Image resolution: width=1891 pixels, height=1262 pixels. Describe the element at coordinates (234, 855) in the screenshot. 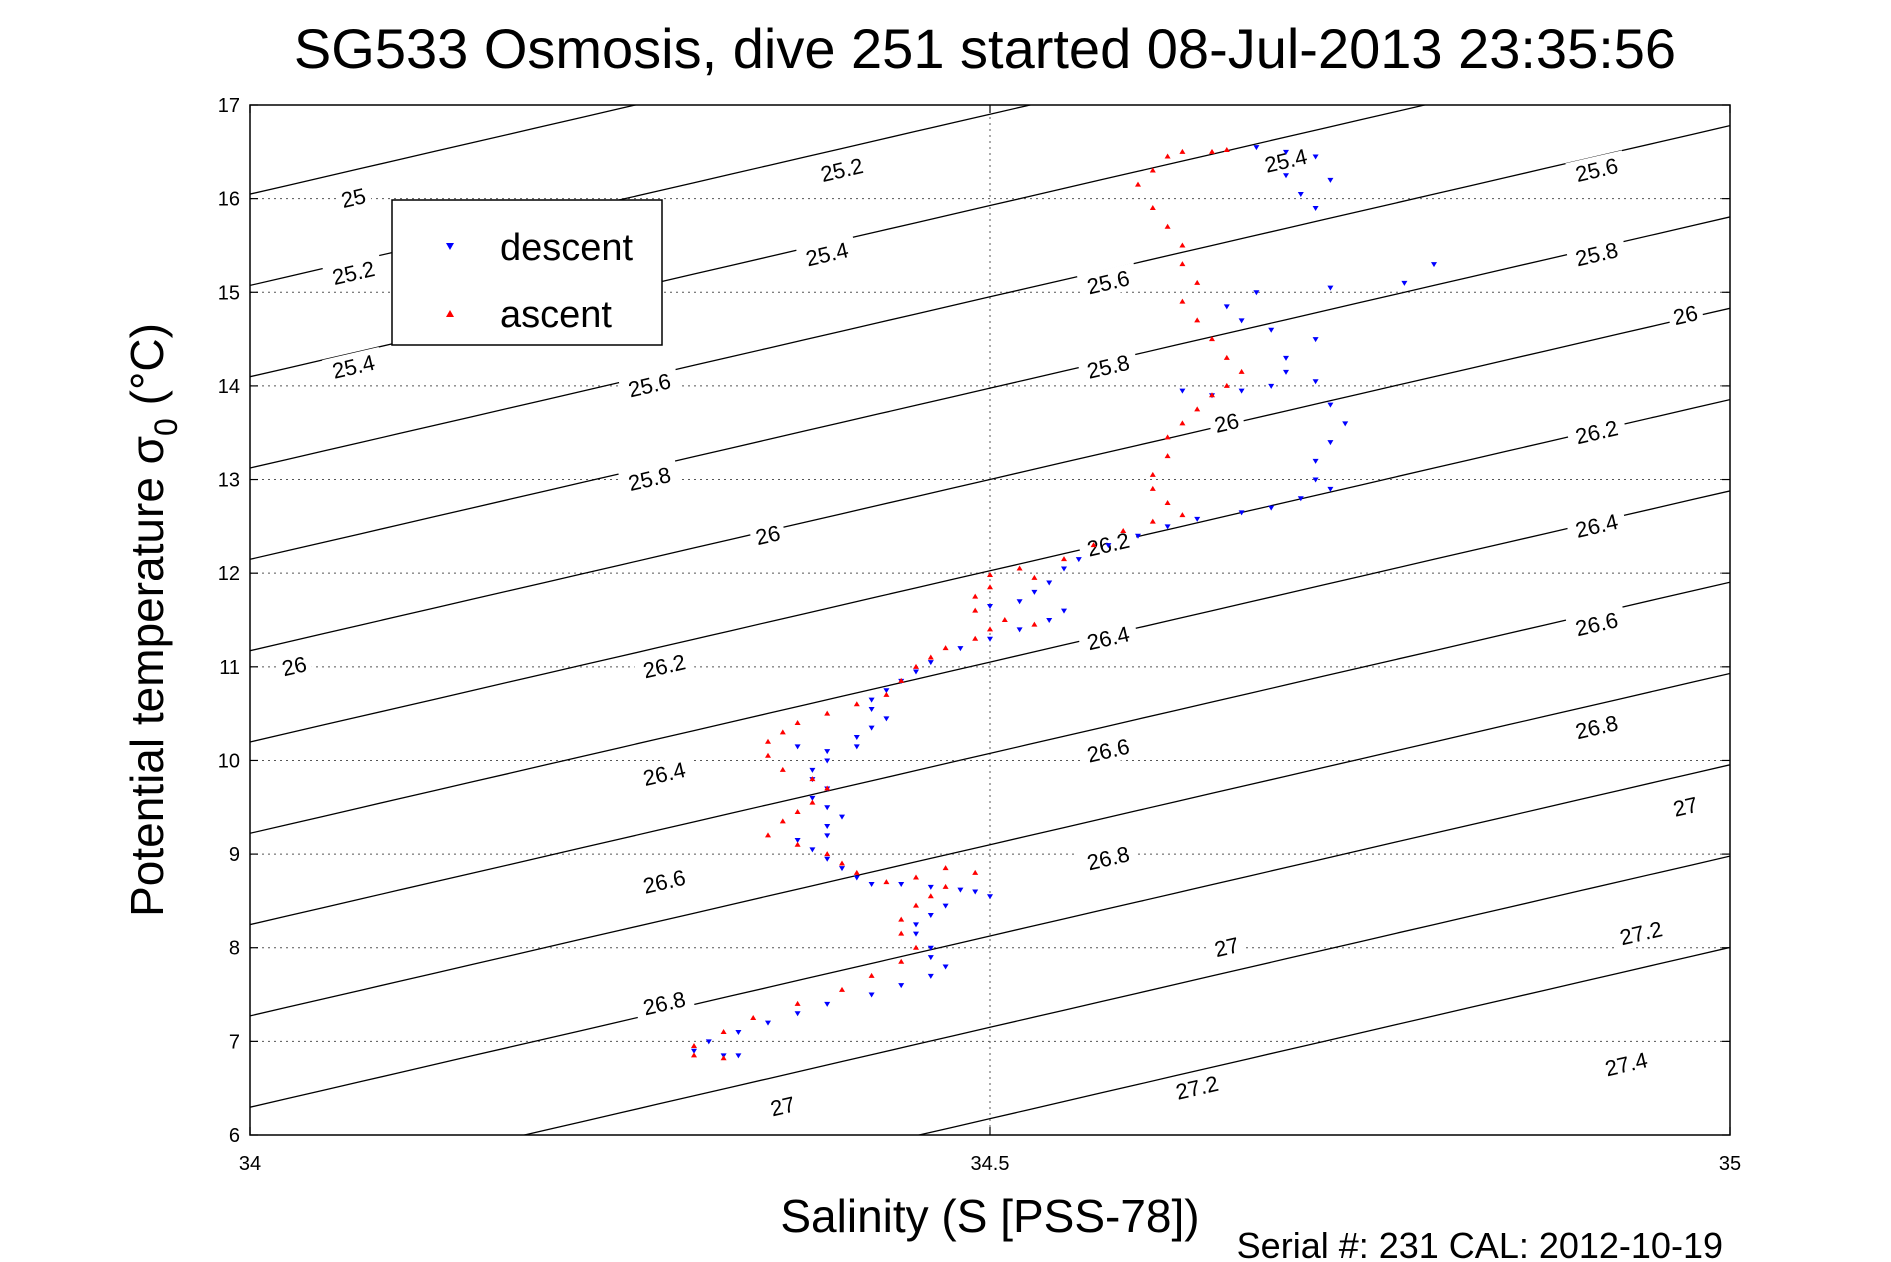

I see `y-tick-label: 9` at that location.